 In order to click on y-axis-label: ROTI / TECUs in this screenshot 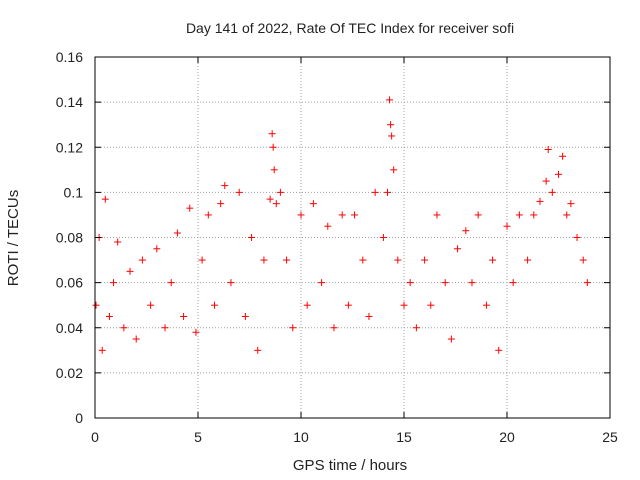, I will do `click(13, 238)`.